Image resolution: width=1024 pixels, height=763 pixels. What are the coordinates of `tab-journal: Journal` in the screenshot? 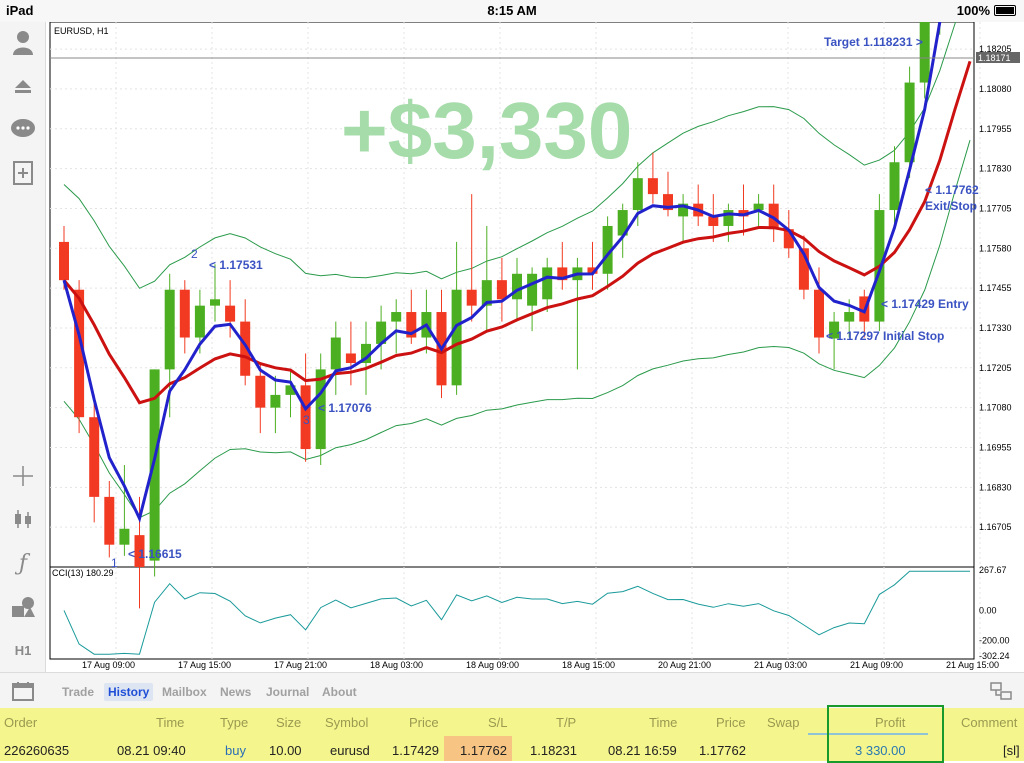 It's located at (288, 692).